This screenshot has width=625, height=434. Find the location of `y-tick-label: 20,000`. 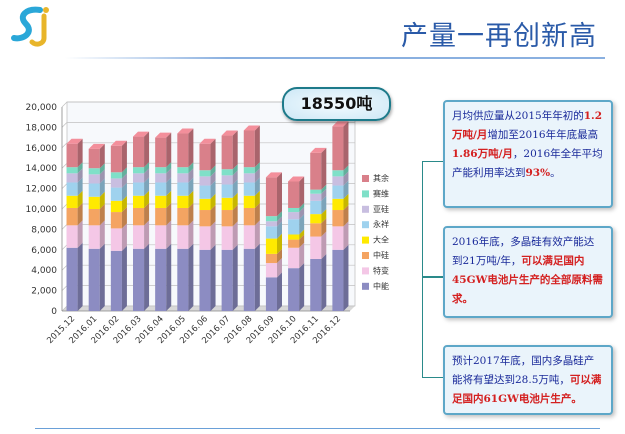

y-tick-label: 20,000 is located at coordinates (42, 108).